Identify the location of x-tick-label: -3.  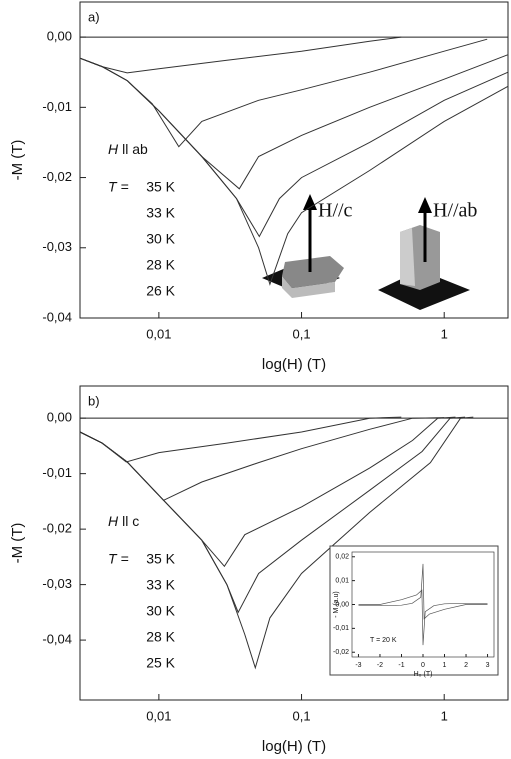
(358, 665).